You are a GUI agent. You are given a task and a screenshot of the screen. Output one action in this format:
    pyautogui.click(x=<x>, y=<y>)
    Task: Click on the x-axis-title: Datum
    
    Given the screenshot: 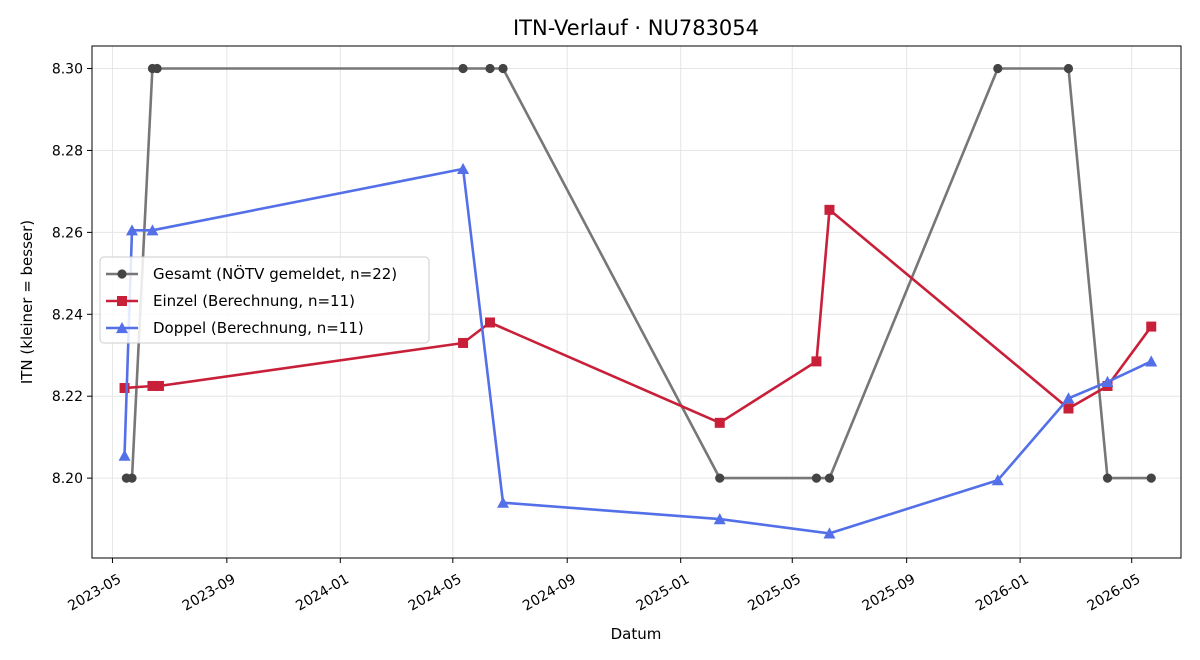 What is the action you would take?
    pyautogui.click(x=636, y=634)
    